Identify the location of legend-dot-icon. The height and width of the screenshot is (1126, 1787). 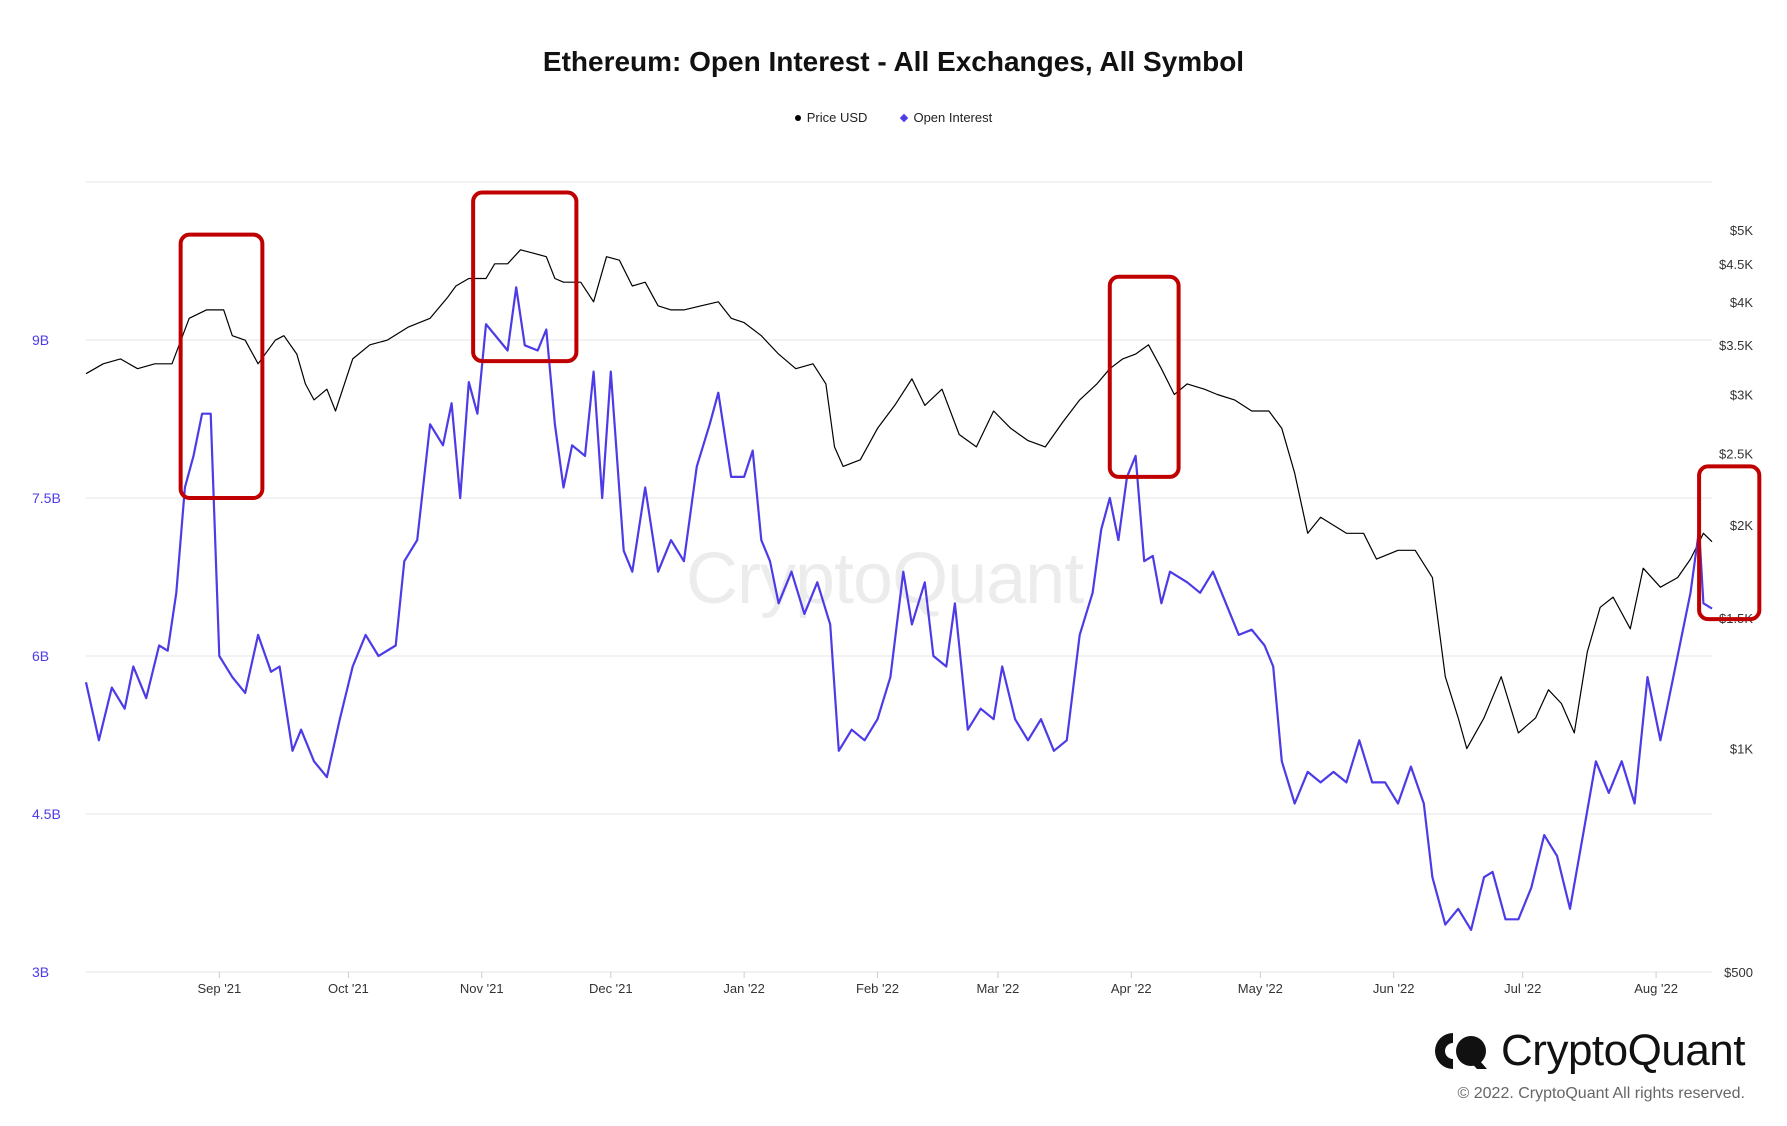
(797, 117).